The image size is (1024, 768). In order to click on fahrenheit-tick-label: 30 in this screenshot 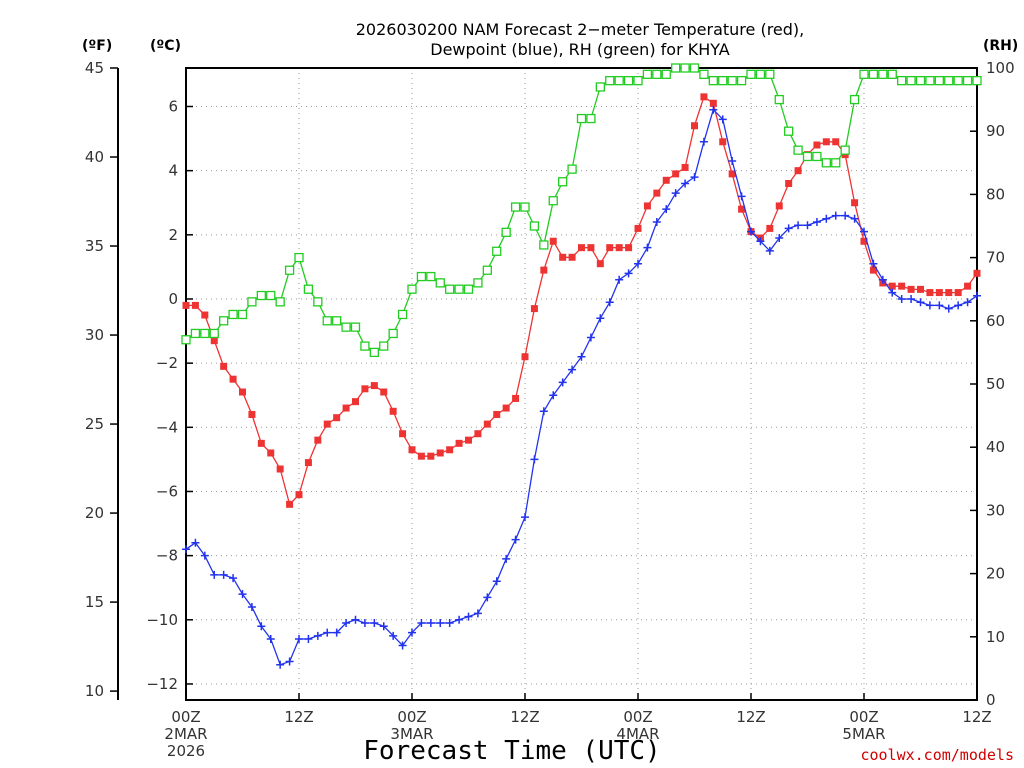, I will do `click(94, 335)`.